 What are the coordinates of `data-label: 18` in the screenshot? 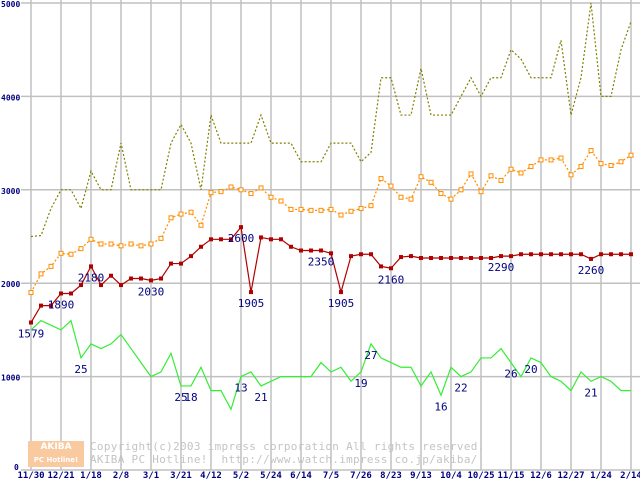 It's located at (190, 397).